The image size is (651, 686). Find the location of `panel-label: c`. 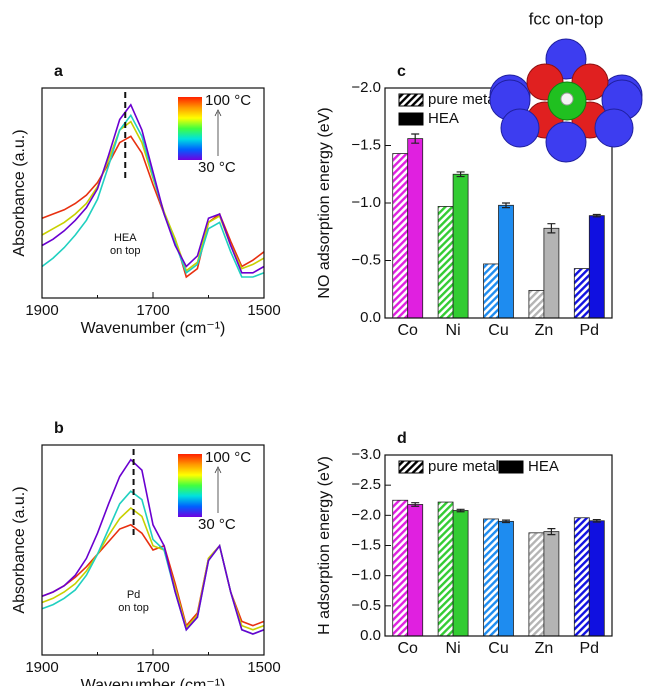

panel-label: c is located at coordinates (401, 71).